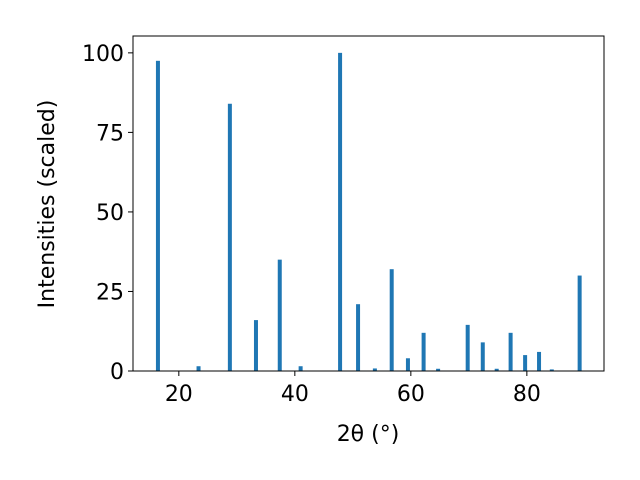  What do you see at coordinates (117, 372) in the screenshot?
I see `y-tick-label: 0` at bounding box center [117, 372].